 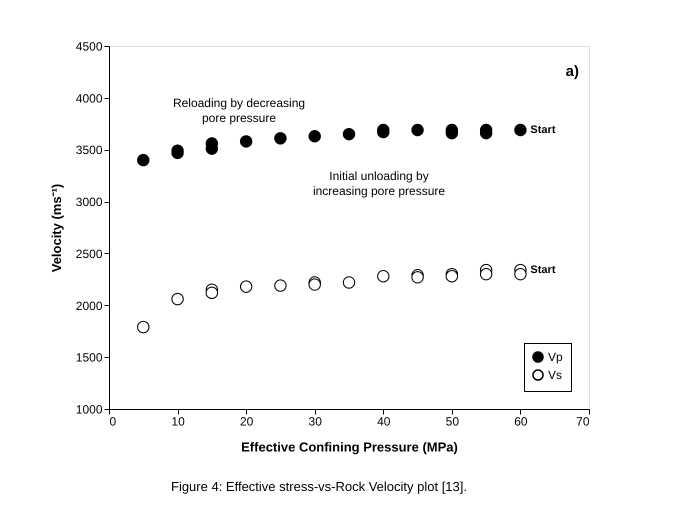 I want to click on legend-label: Vp, so click(x=556, y=357).